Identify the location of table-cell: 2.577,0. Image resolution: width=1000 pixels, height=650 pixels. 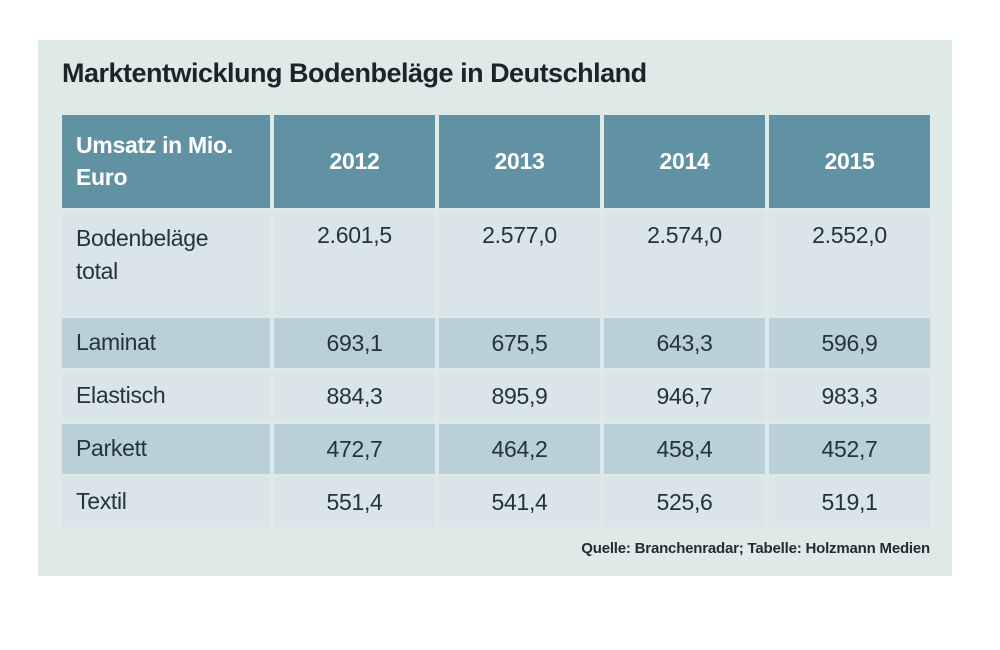
(519, 263).